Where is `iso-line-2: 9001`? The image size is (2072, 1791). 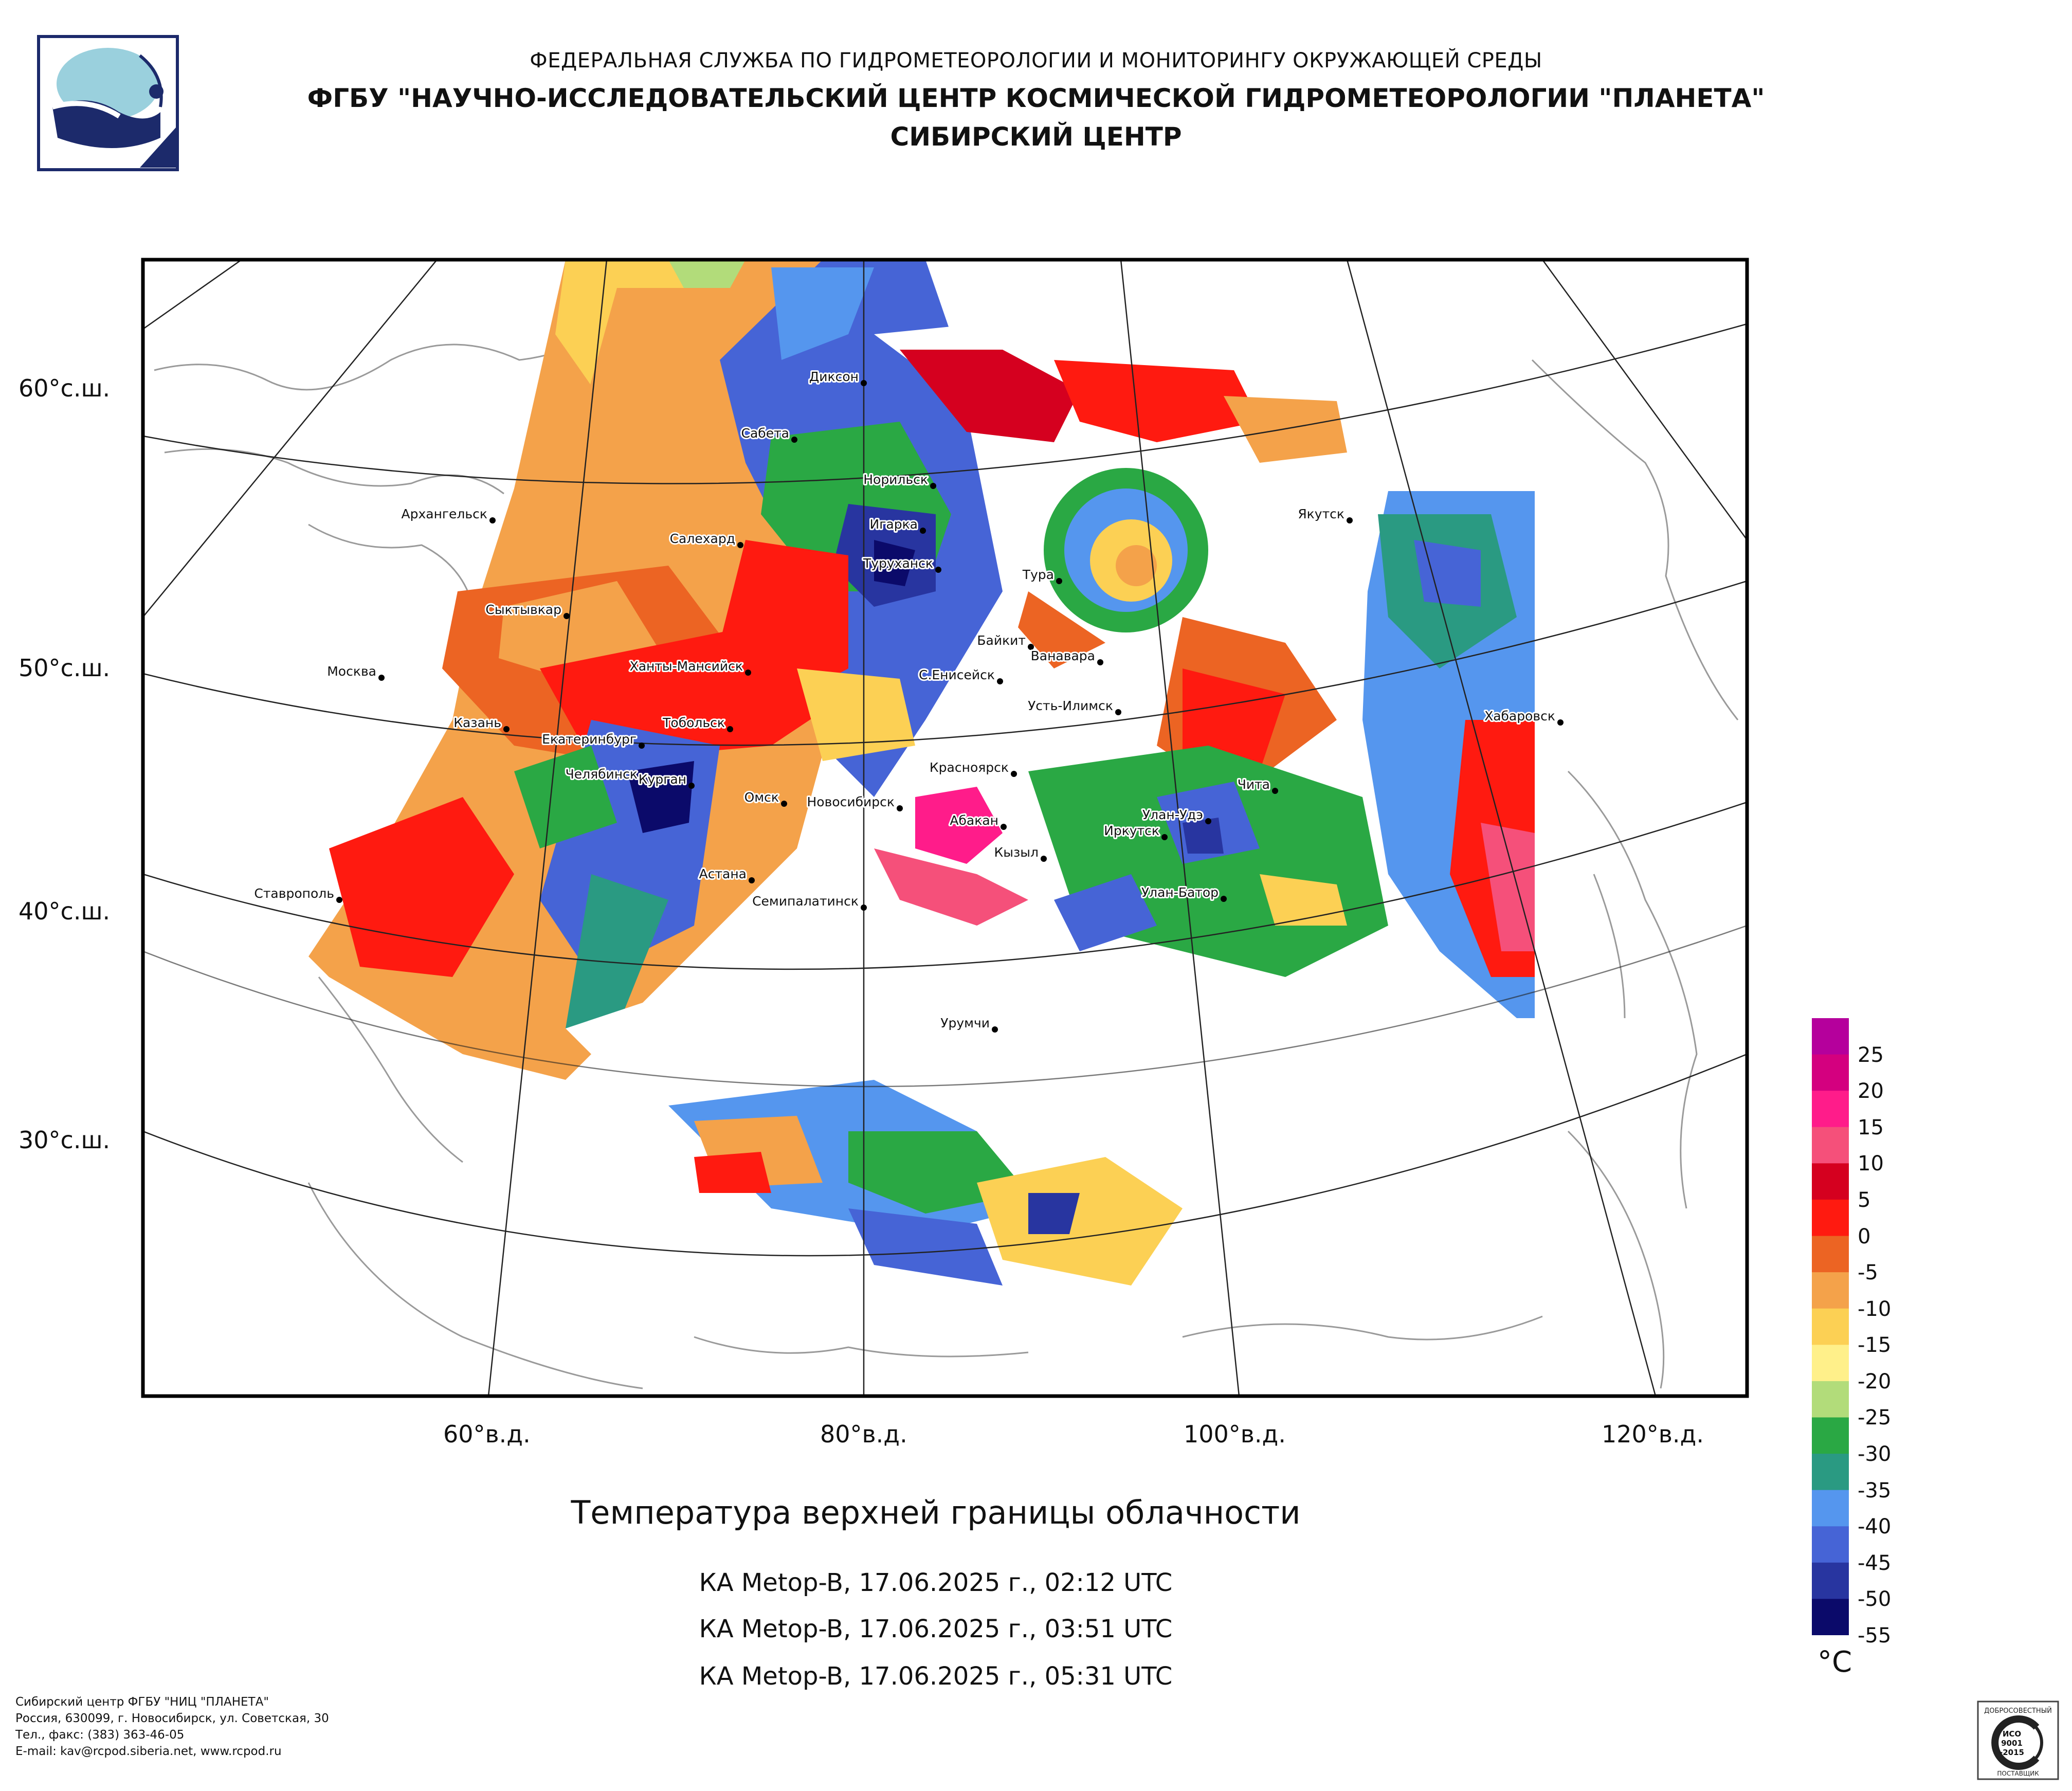 iso-line-2: 9001 is located at coordinates (2012, 1743).